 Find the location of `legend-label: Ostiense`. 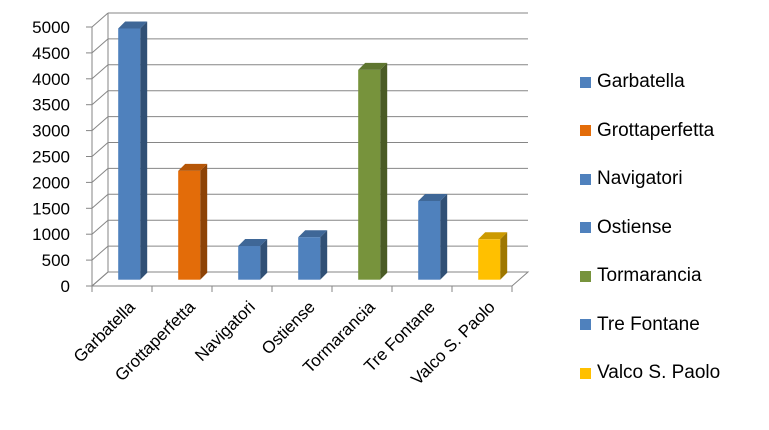

legend-label: Ostiense is located at coordinates (634, 227).